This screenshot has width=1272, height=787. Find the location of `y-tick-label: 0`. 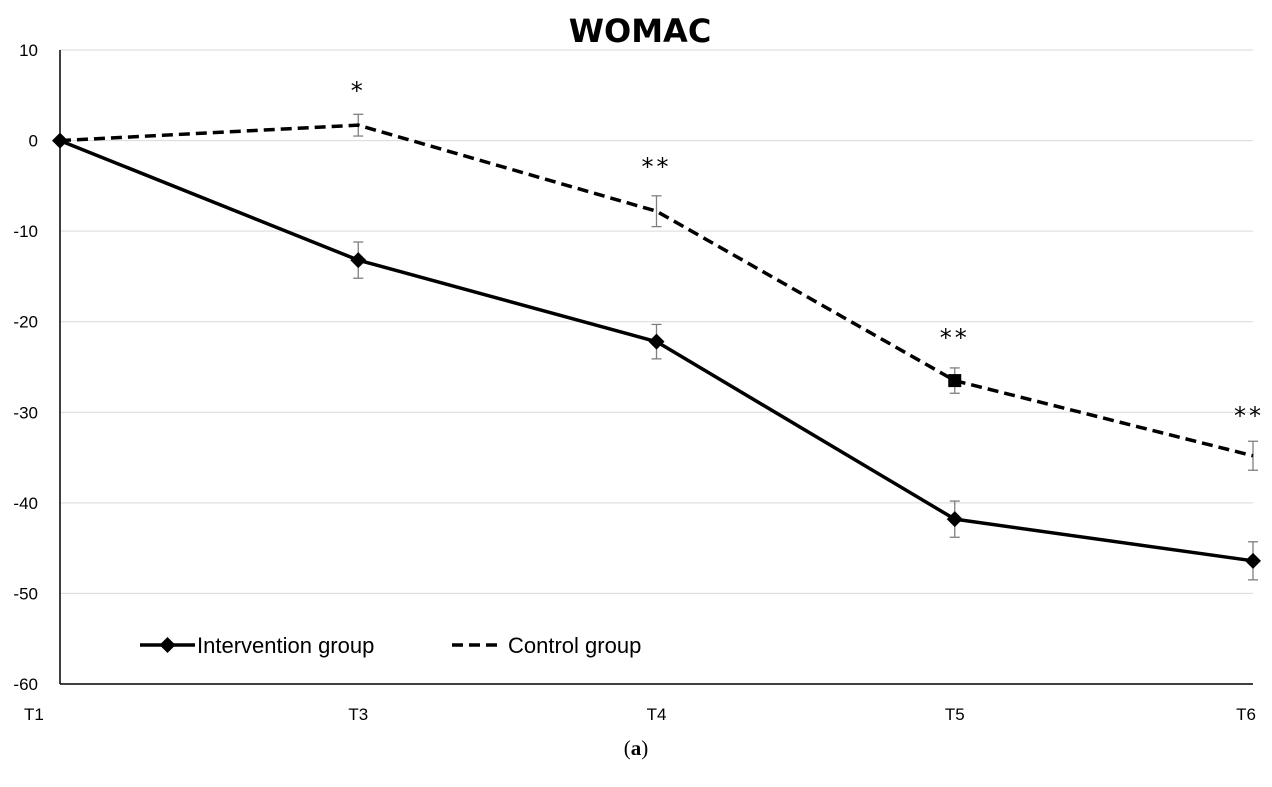

y-tick-label: 0 is located at coordinates (33, 141).